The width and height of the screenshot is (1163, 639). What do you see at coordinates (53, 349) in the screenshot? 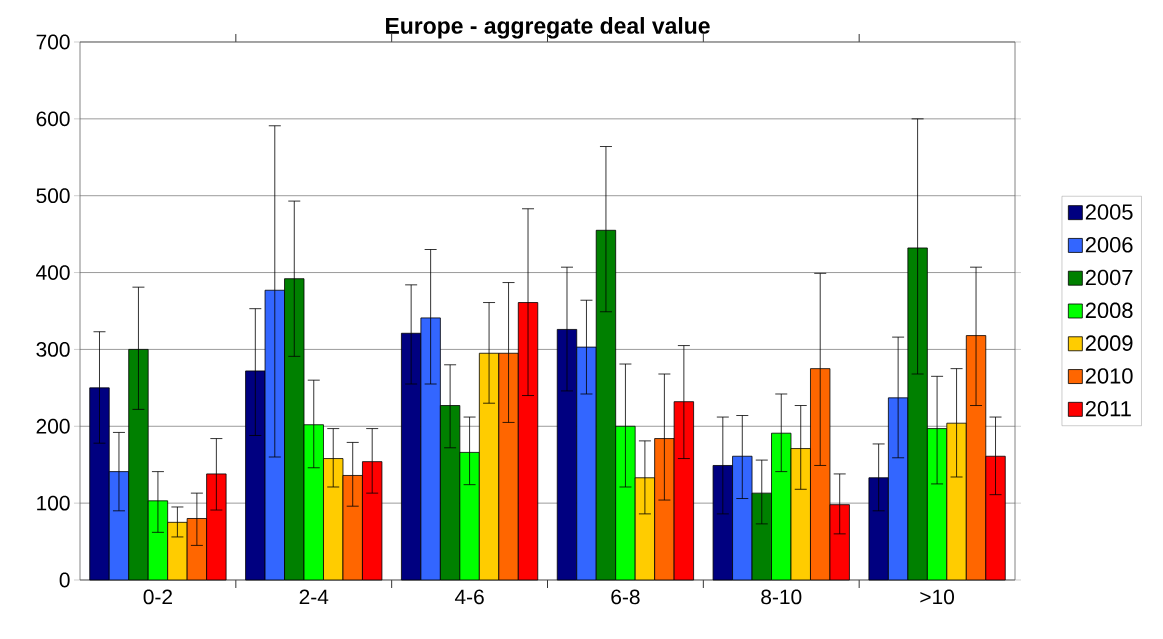
I see `y-tick-label: 300` at bounding box center [53, 349].